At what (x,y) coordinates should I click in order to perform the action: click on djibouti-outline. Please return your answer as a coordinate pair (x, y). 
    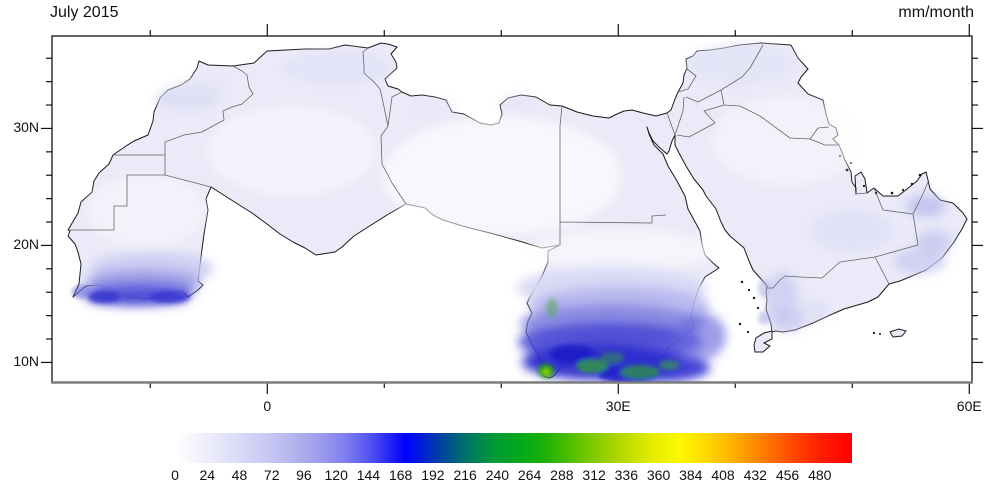
    Looking at the image, I should click on (763, 341).